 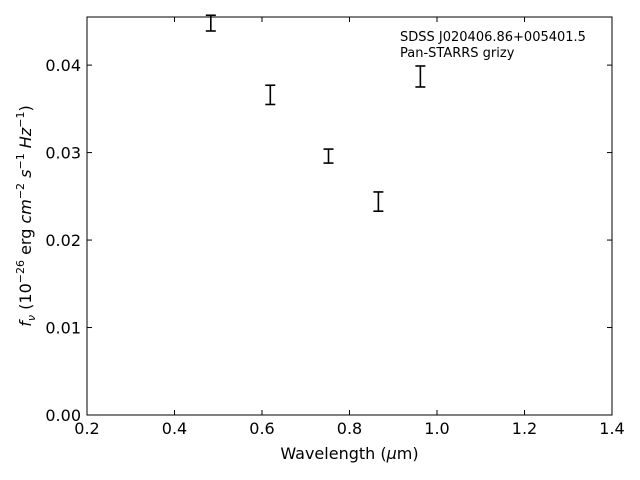 I want to click on y-tick-label: 0.00, so click(x=63, y=415).